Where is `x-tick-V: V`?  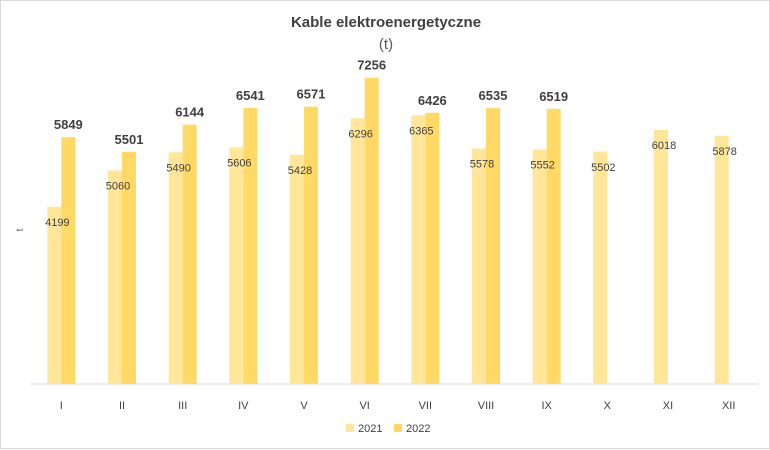
x-tick-V: V is located at coordinates (304, 406).